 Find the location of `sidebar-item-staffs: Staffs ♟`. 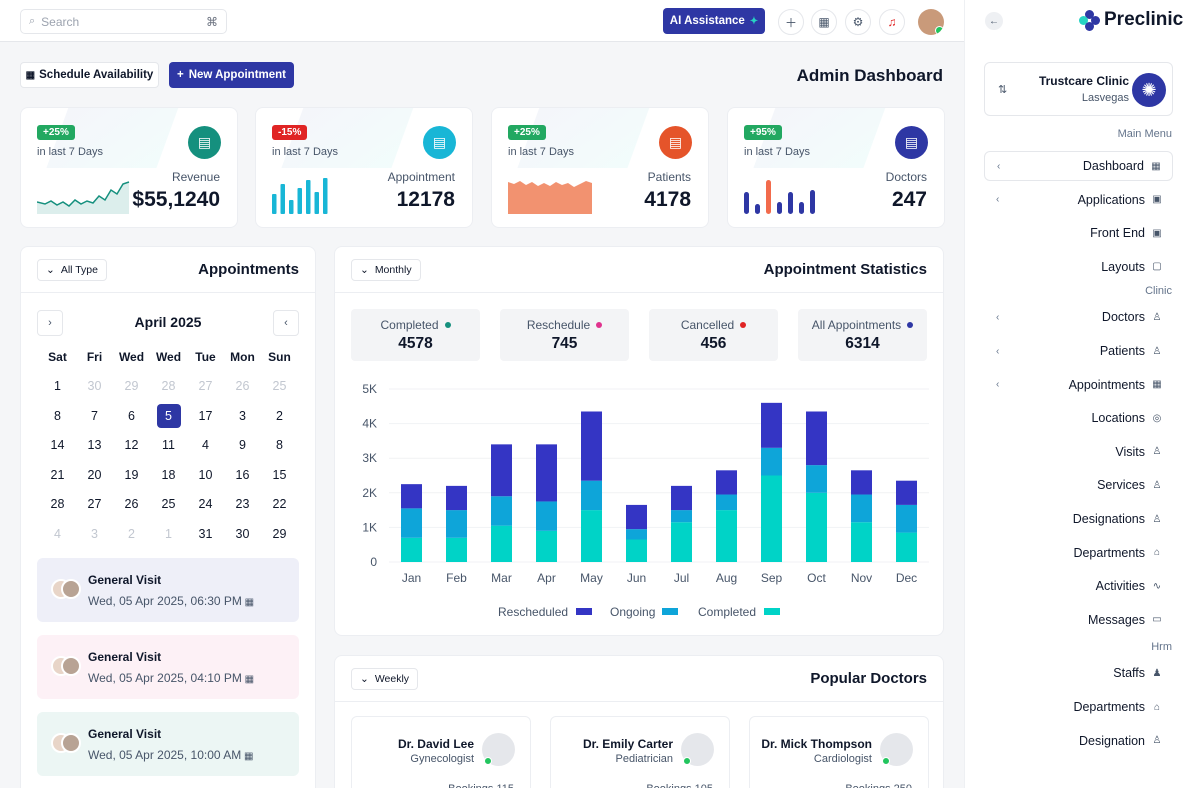

sidebar-item-staffs: Staffs ♟ is located at coordinates (1078, 673).